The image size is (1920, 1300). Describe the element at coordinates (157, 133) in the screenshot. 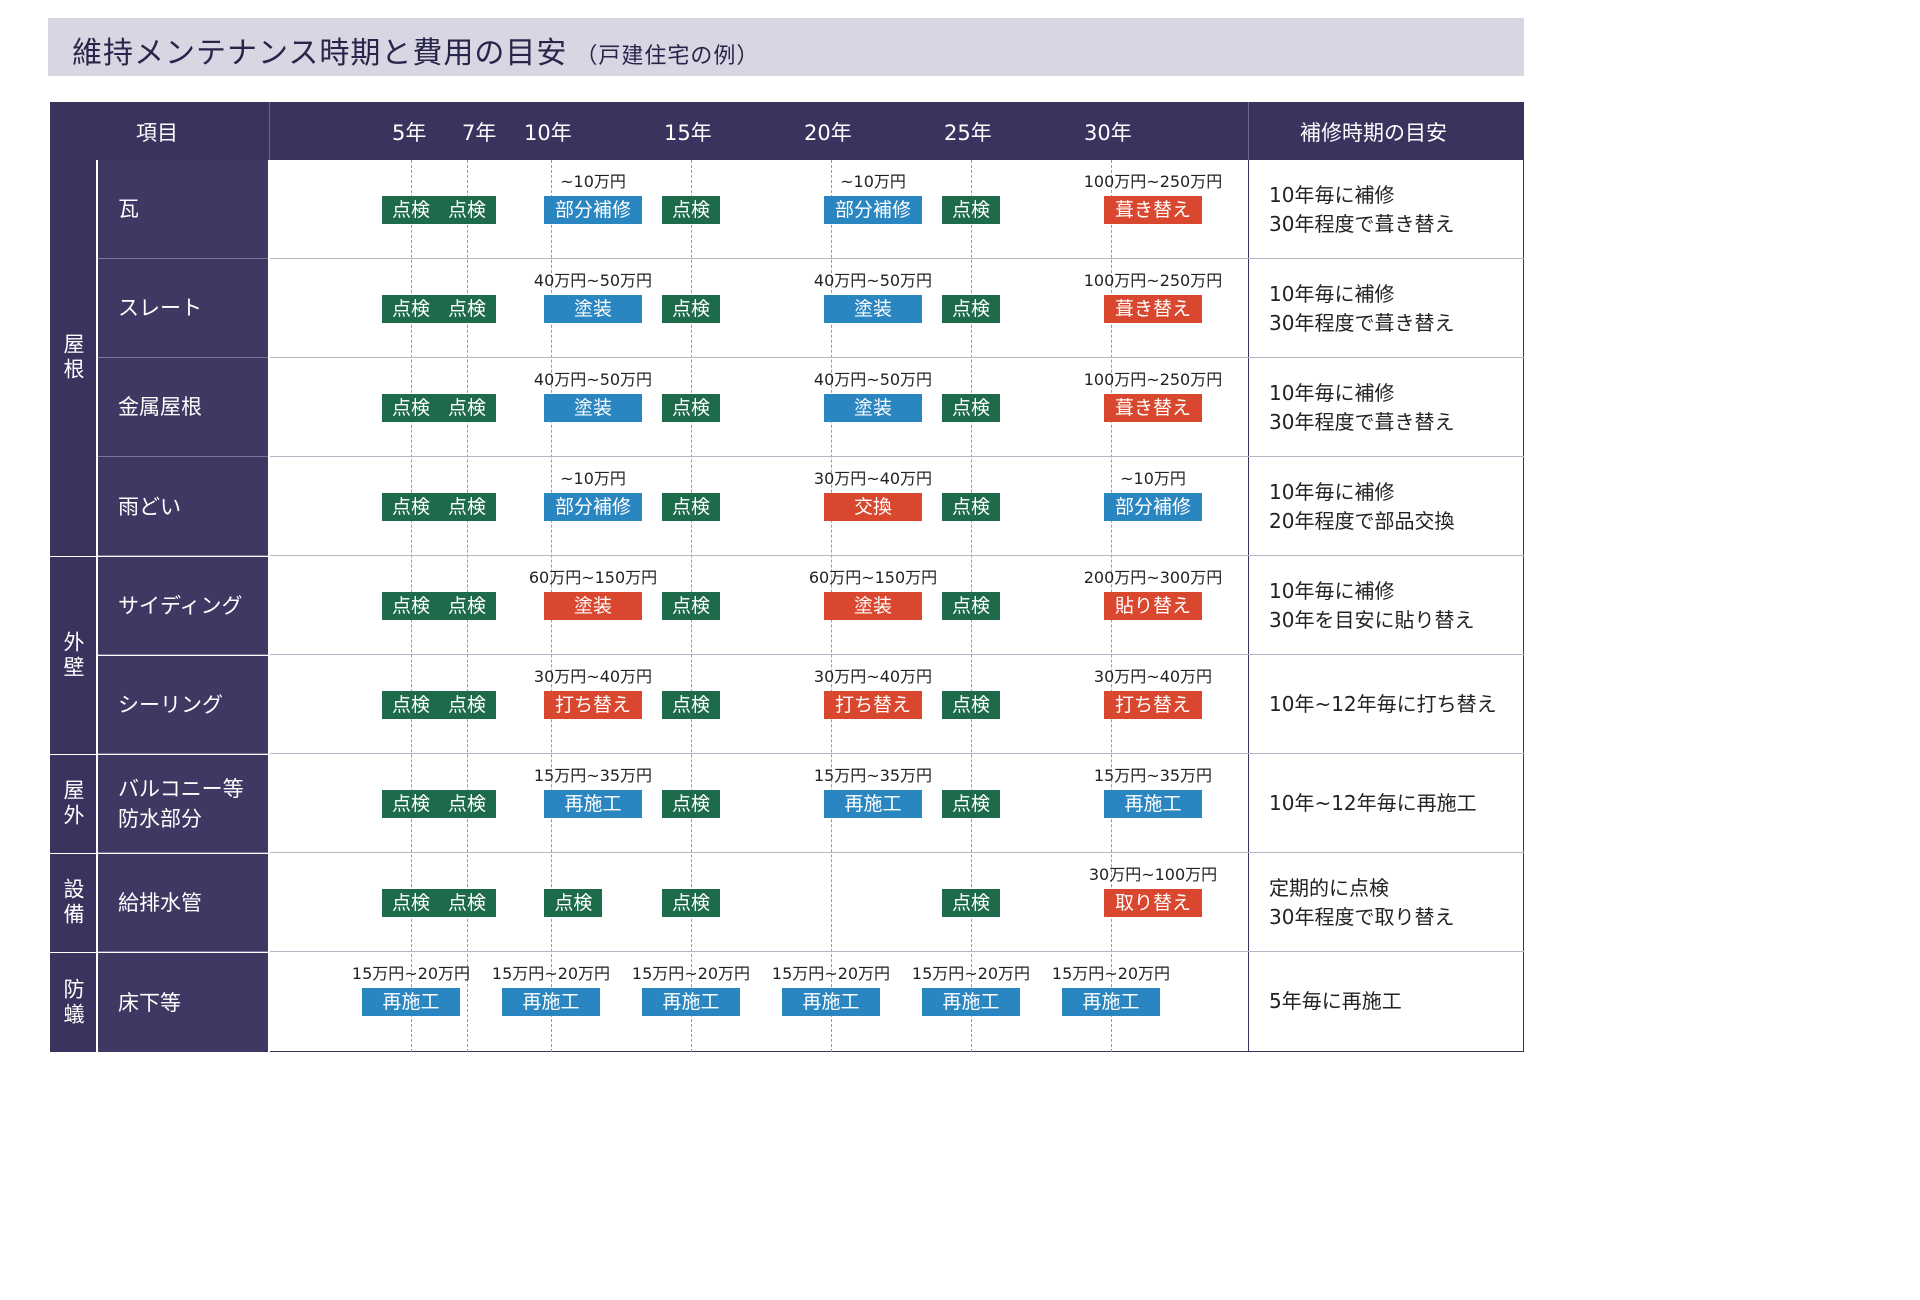

I see `header-item: 項目` at that location.